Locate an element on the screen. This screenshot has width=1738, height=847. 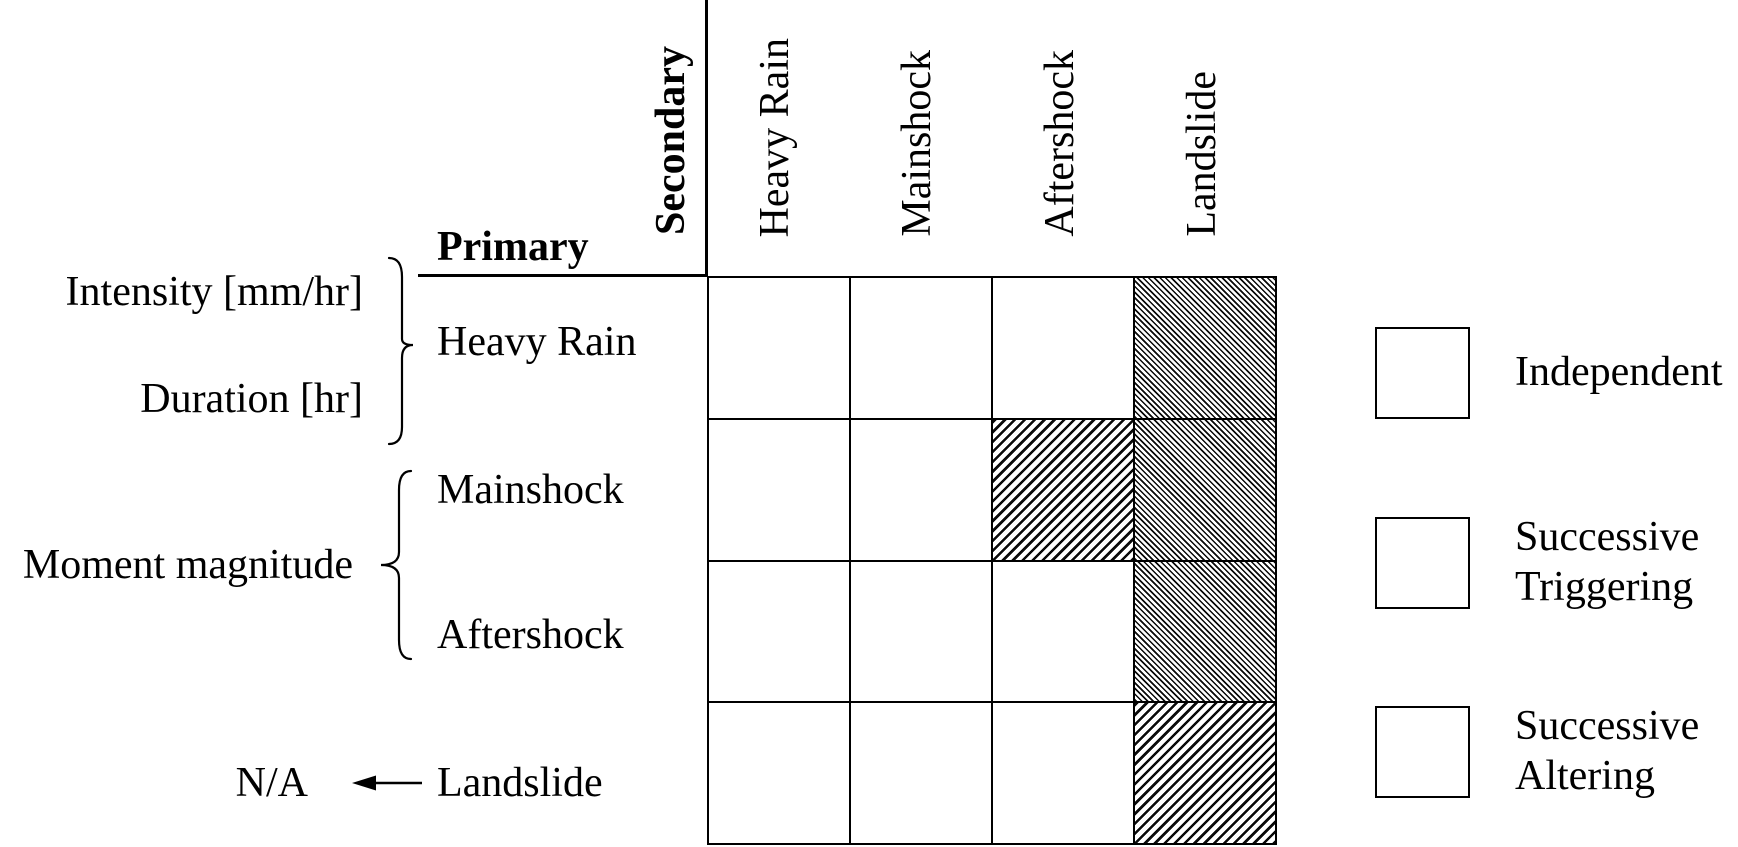
column-header-mainshock: Mainshock is located at coordinates (917, 143).